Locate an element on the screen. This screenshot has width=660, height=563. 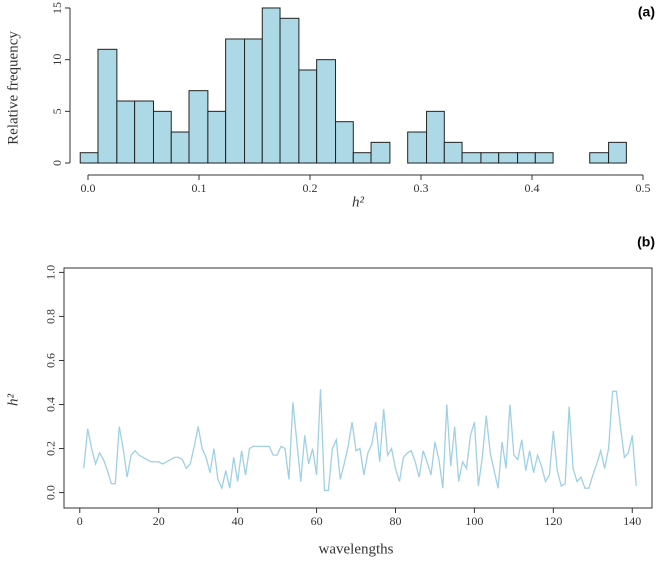
x-axis-label: h² is located at coordinates (358, 202).